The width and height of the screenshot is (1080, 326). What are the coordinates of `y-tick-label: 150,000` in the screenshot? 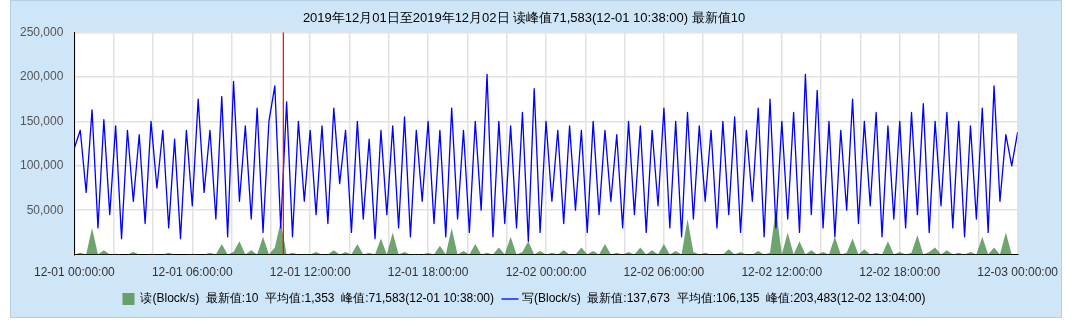 It's located at (41, 120).